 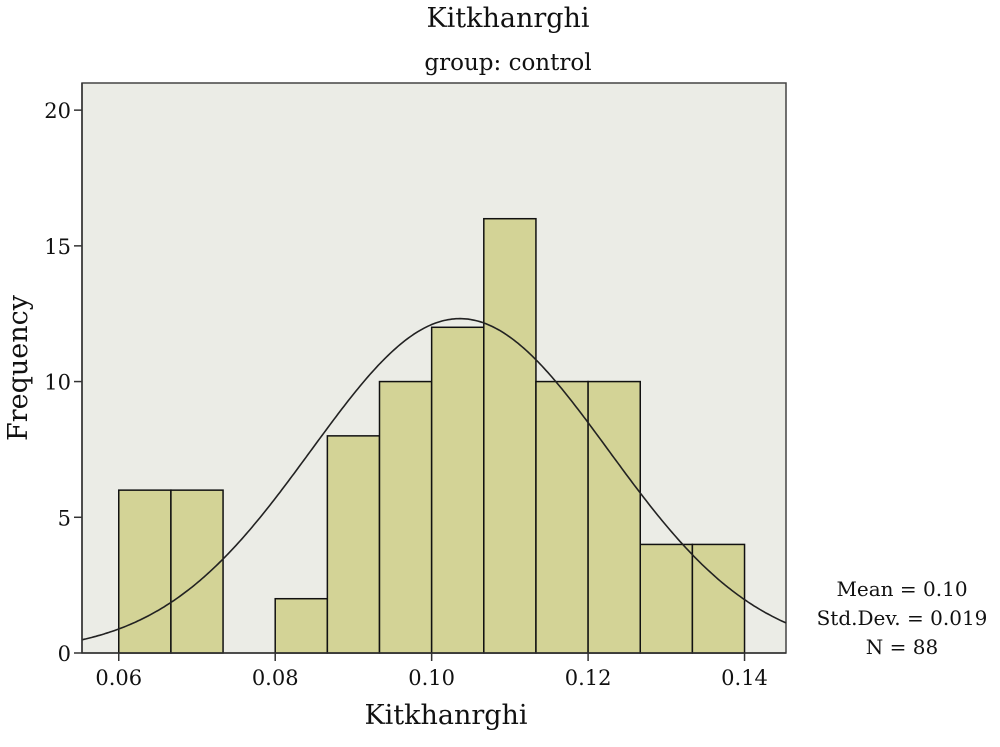 I want to click on stat-mean: Mean = 0.10, so click(x=901, y=589).